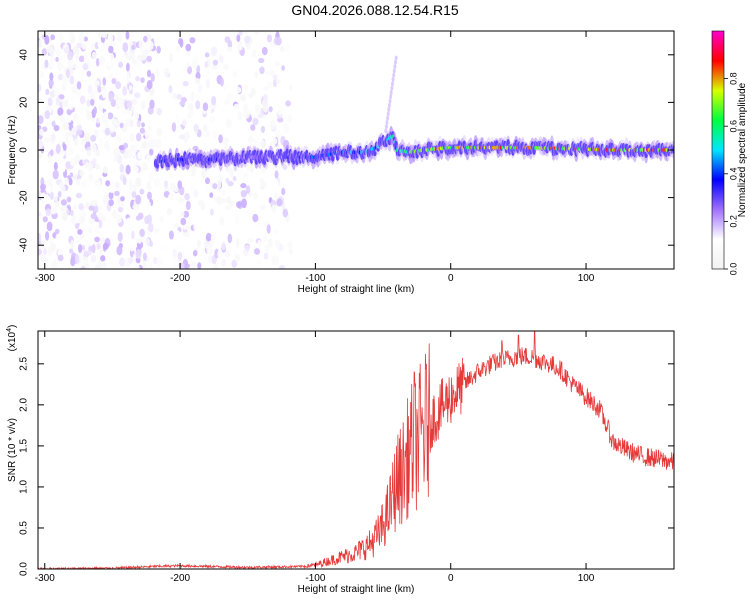 The width and height of the screenshot is (750, 600). What do you see at coordinates (12, 450) in the screenshot?
I see `snr-y-label: SNR (10 * v/v)` at bounding box center [12, 450].